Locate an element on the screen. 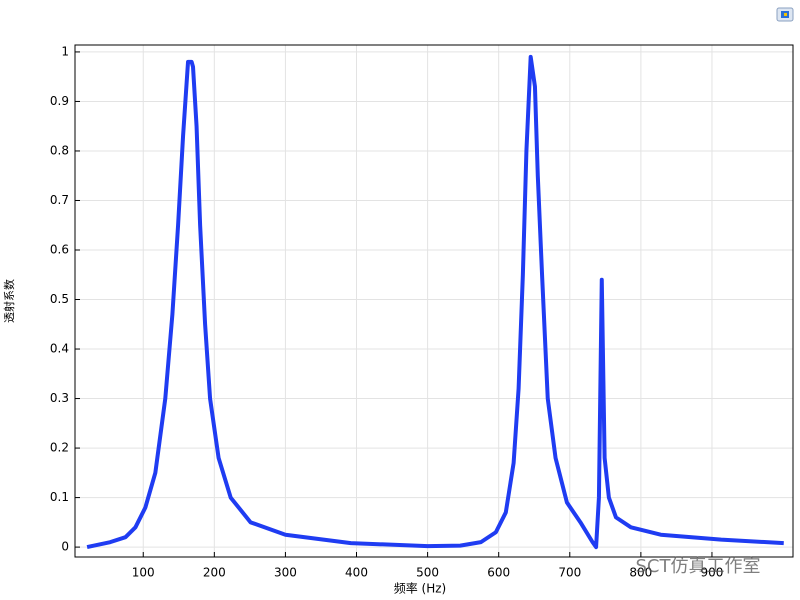 This screenshot has height=600, width=800. y-tick-label: 1 is located at coordinates (65, 51).